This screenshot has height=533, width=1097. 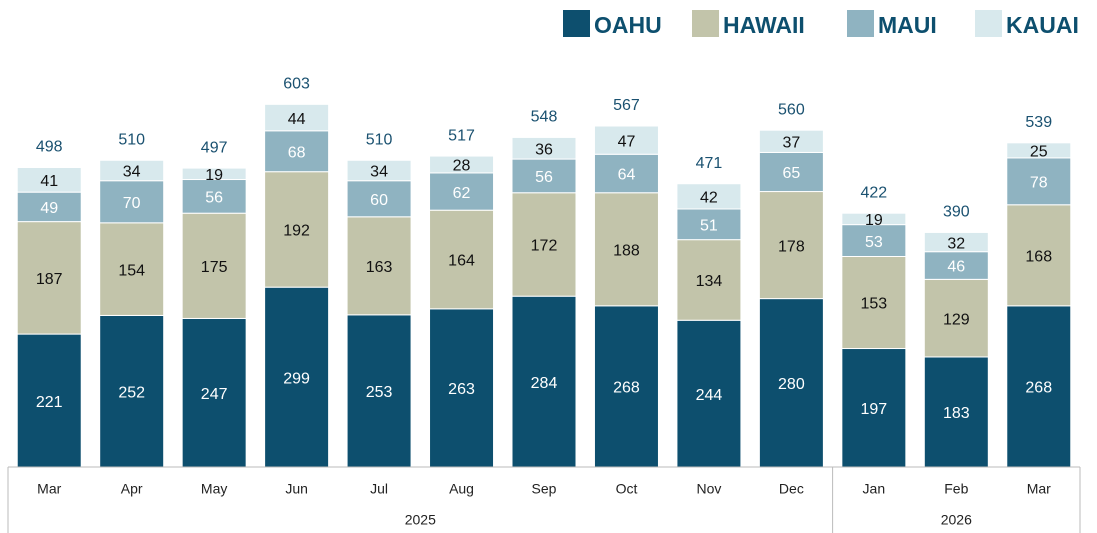 I want to click on total-label: 471, so click(x=709, y=163).